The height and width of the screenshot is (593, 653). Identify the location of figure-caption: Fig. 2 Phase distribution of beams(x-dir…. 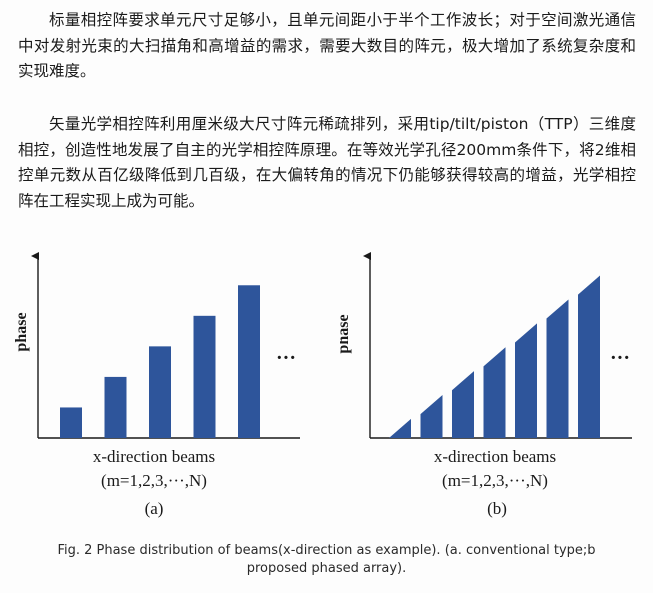
(326, 560).